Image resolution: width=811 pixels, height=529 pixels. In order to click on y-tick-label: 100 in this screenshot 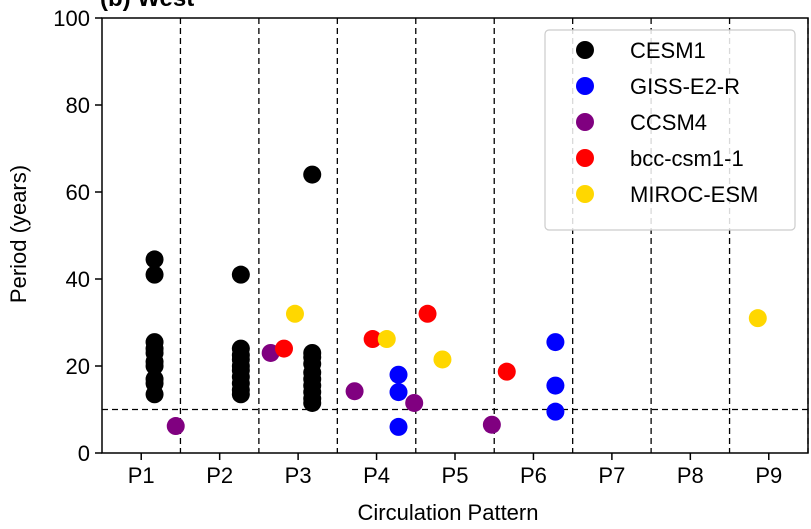, I will do `click(71, 18)`.